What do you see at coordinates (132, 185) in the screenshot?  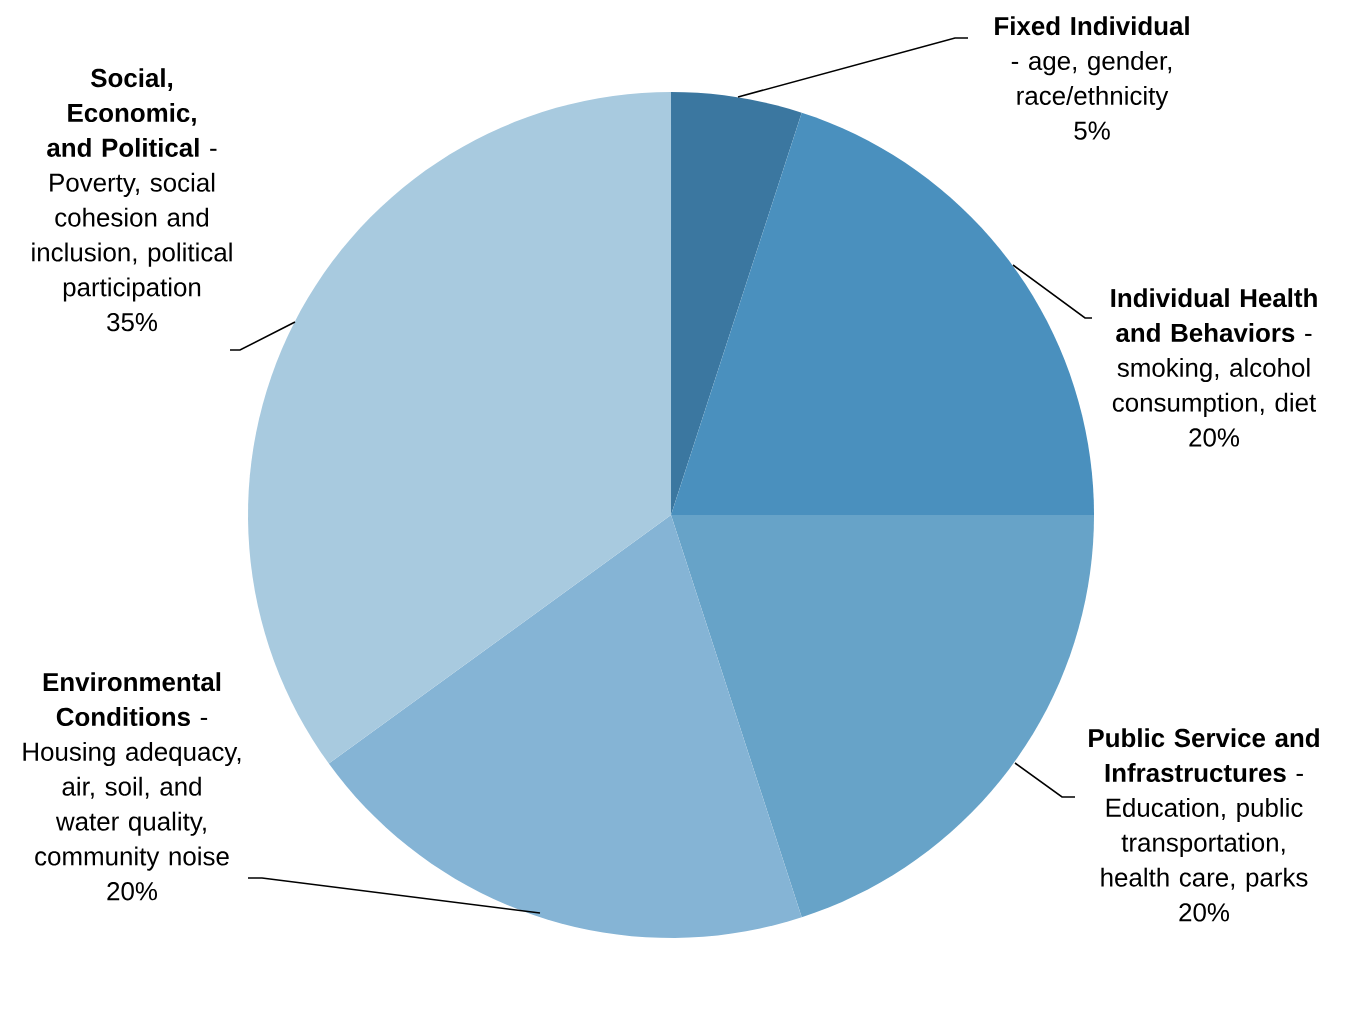 I see `slice-label: Social, Economic, and Political - Poverty, social cohesion and inclusion, political participation` at bounding box center [132, 185].